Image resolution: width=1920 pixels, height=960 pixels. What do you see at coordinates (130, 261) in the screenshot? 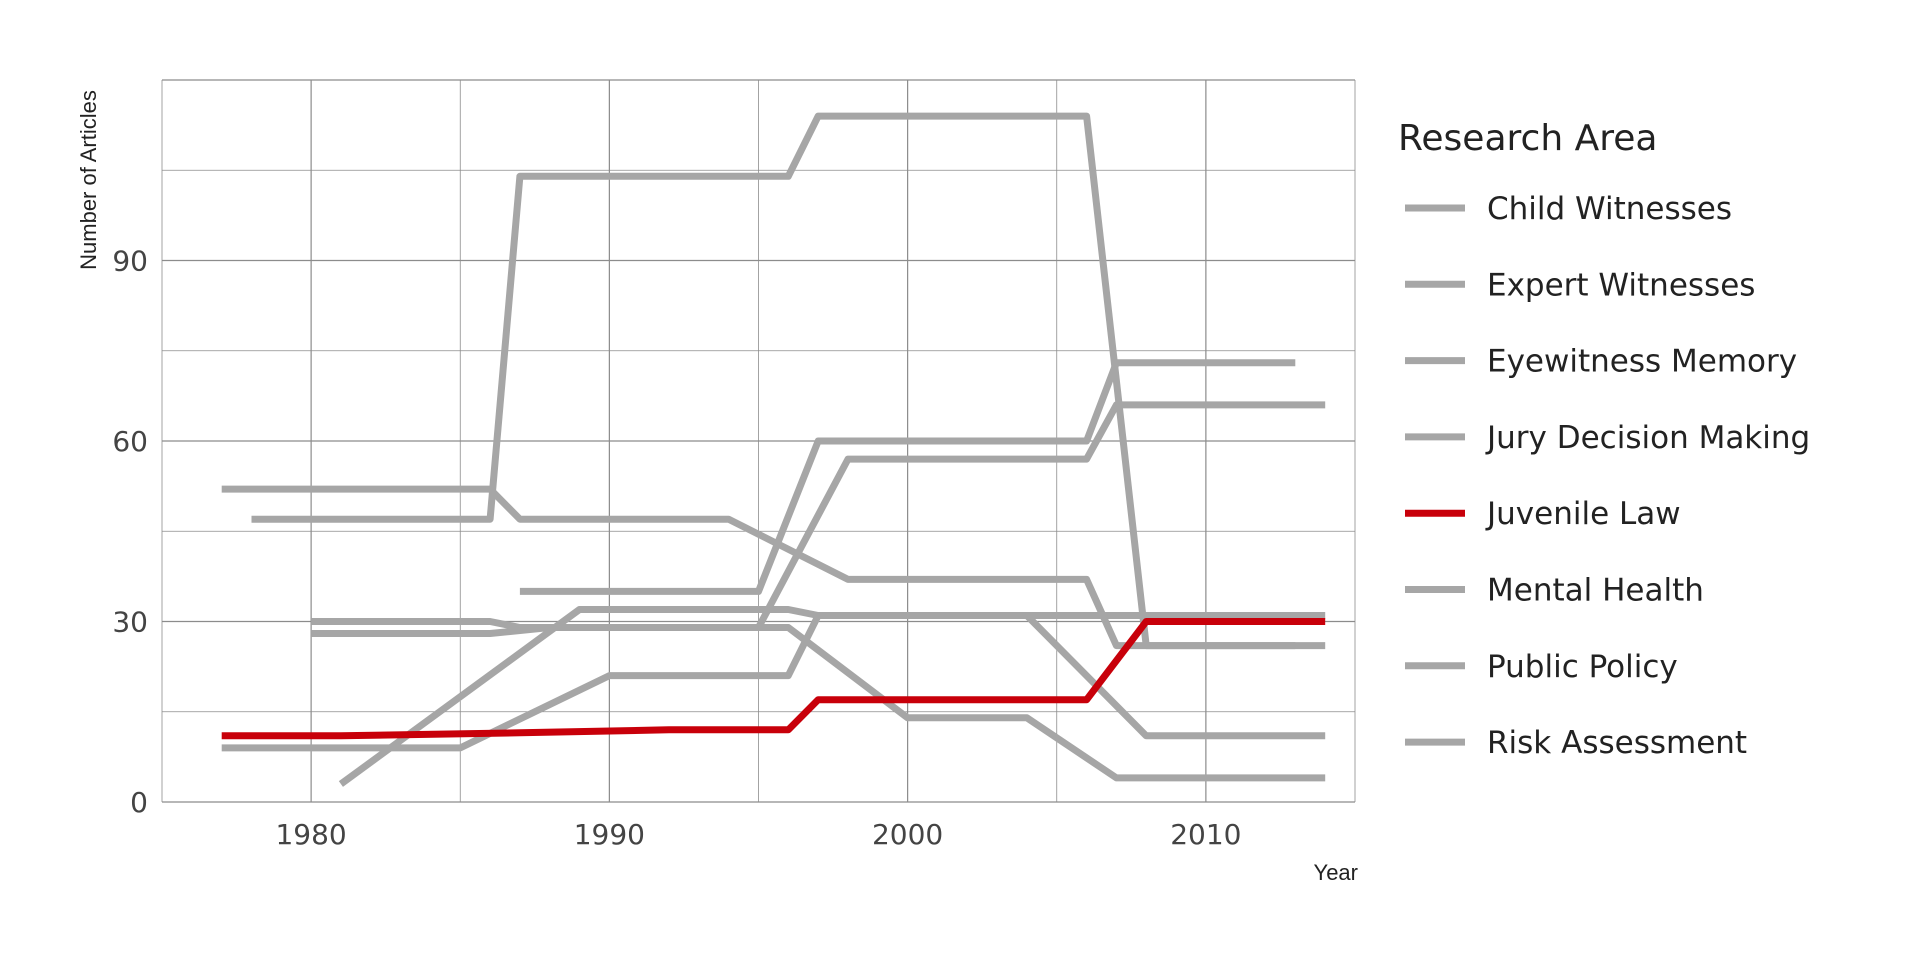
I see `y-tick-label: 90` at bounding box center [130, 261].